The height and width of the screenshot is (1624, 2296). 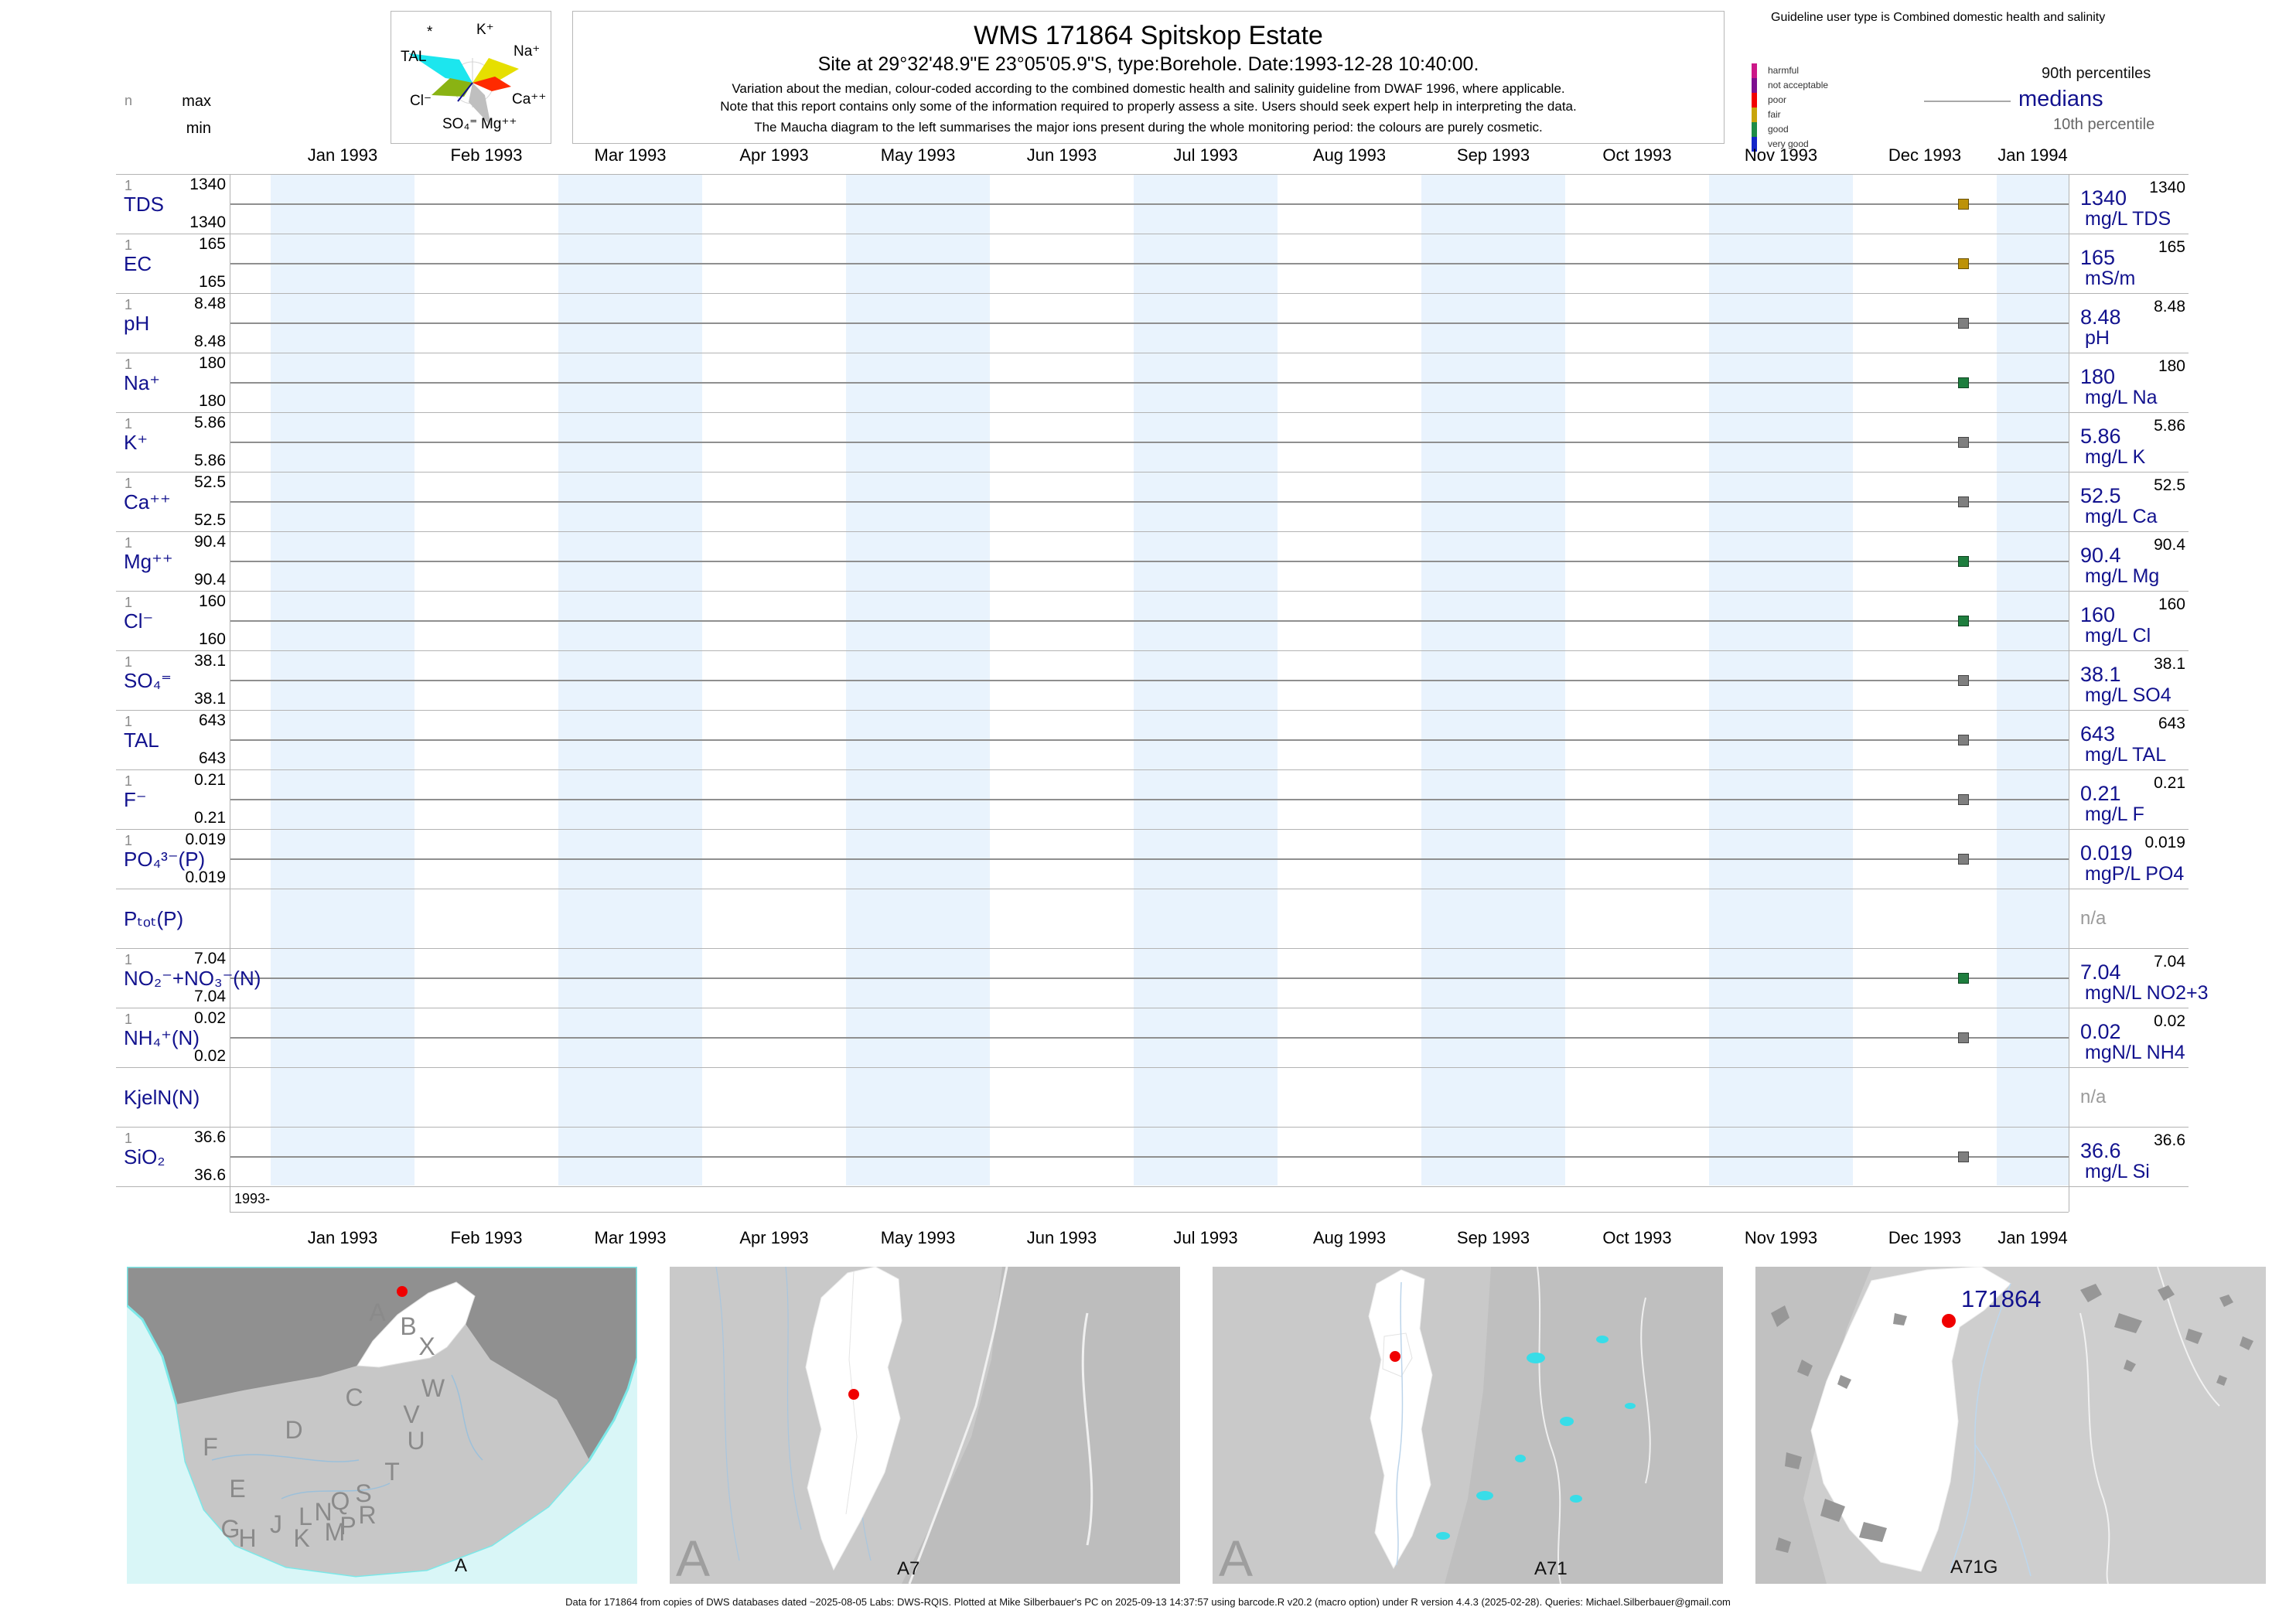 I want to click on region-letters: A BXW C VU D F T E SQ R L N G J MP H K, so click(x=324, y=1425).